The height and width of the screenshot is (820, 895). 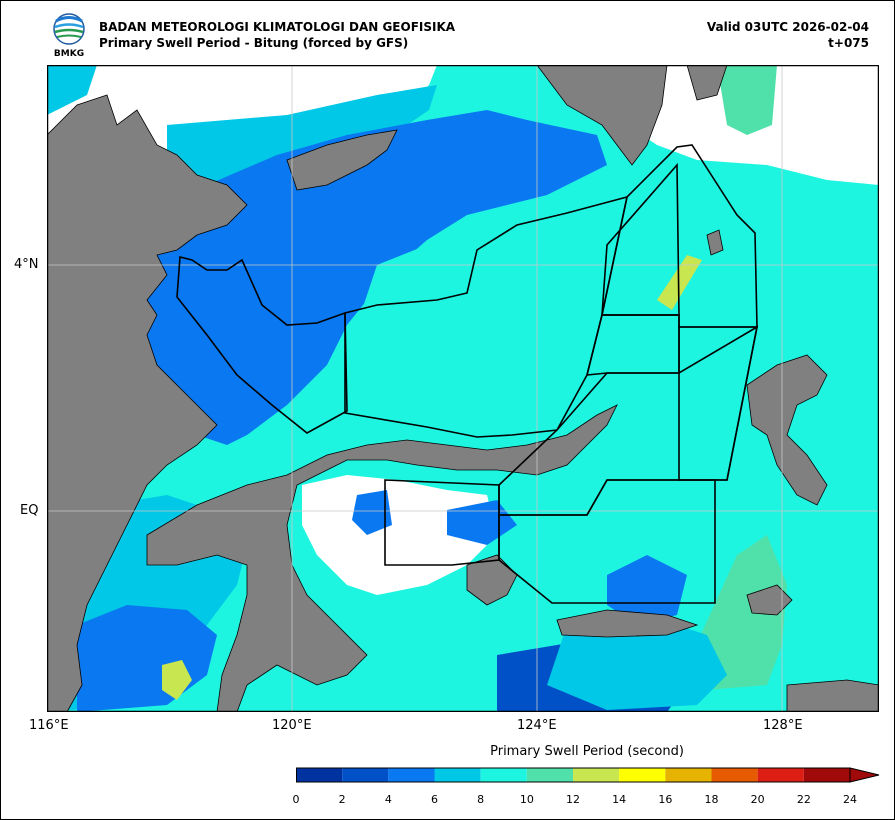 I want to click on area-tomini, so click(x=442, y=522).